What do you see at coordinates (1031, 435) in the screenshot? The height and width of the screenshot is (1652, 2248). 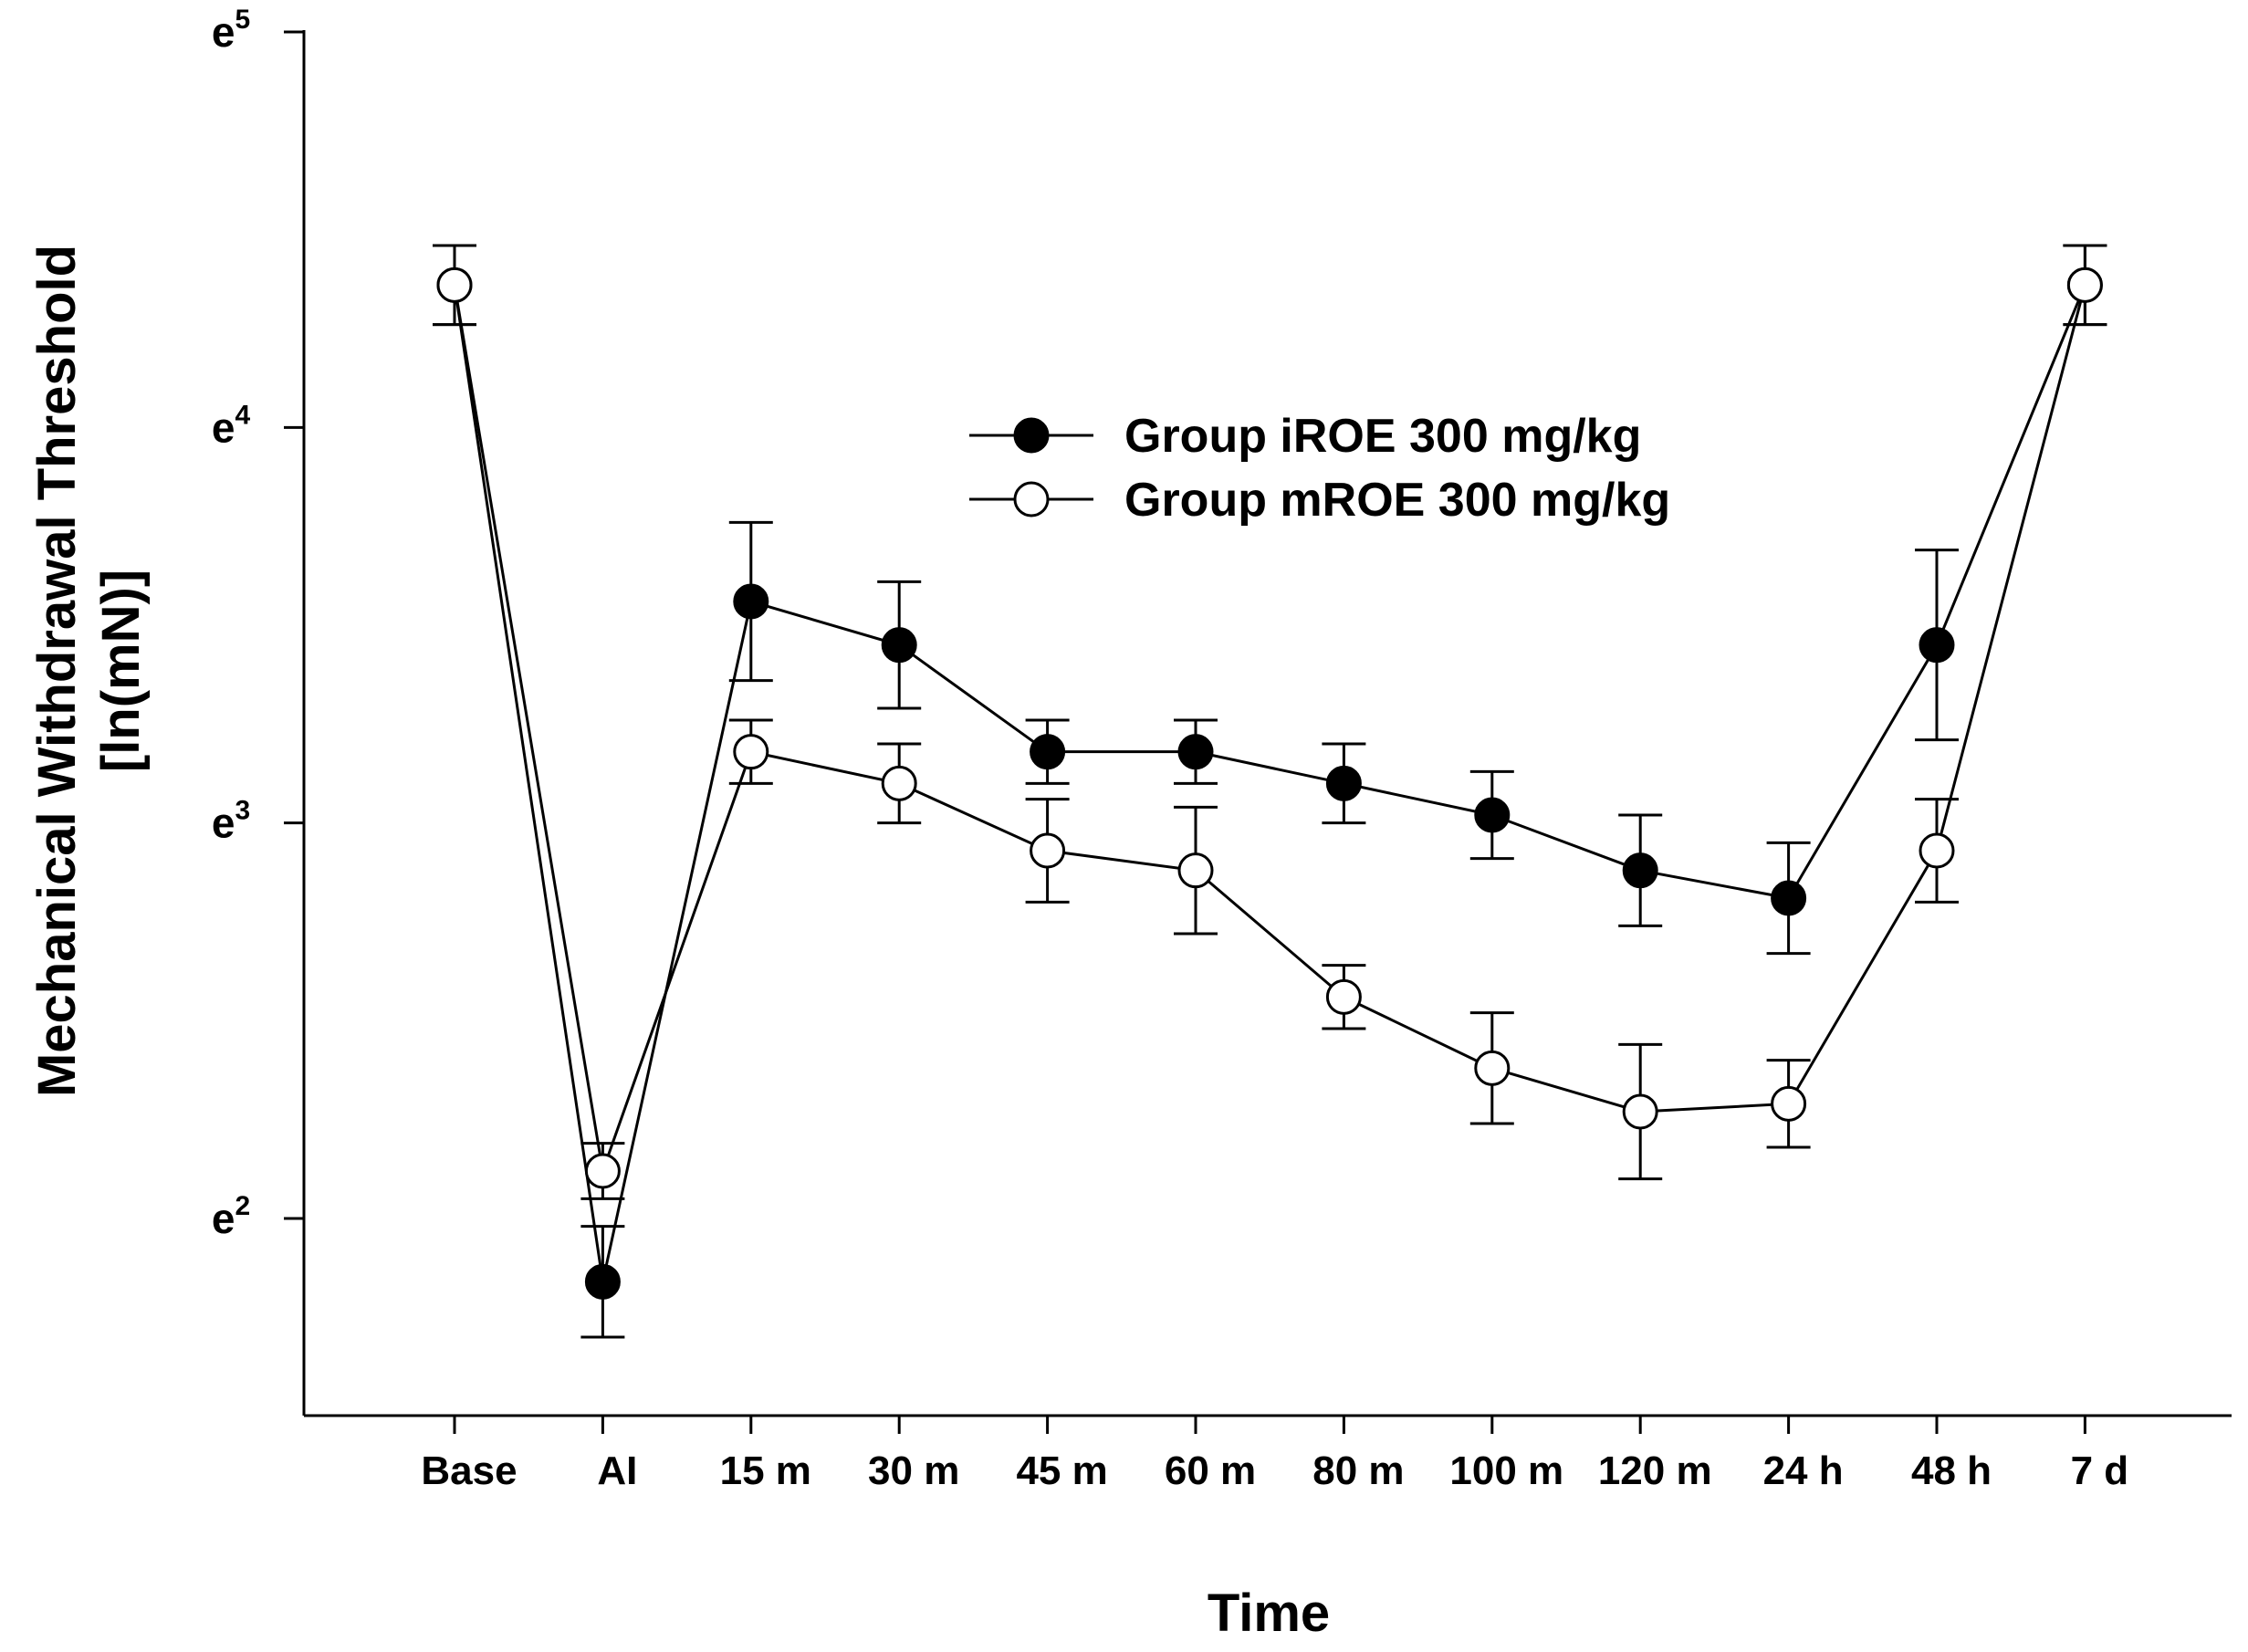 I see `legend-marker-iroe` at bounding box center [1031, 435].